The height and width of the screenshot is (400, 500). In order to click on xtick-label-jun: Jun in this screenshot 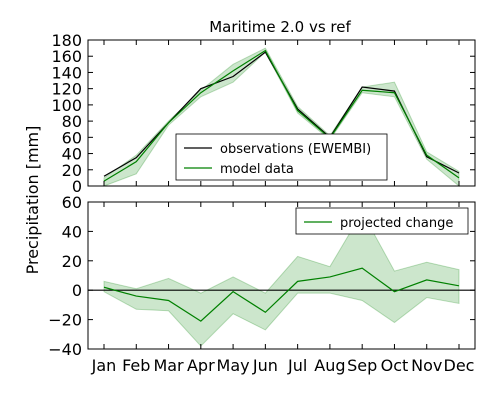, I will do `click(265, 365)`.